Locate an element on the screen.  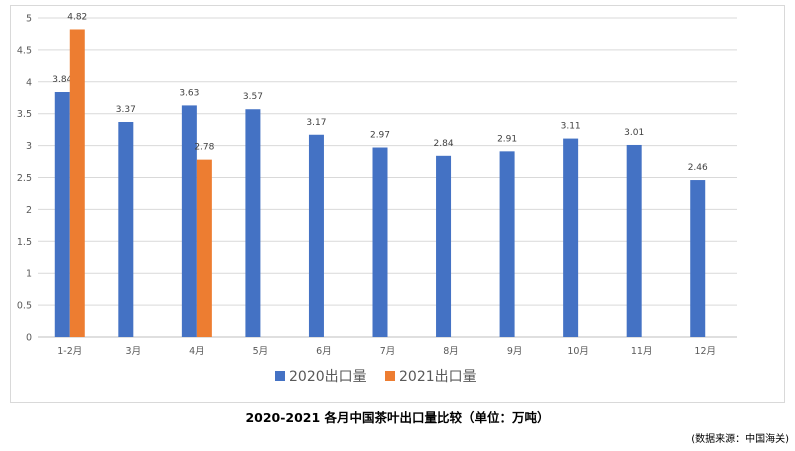
y-tick-label: 0.5 is located at coordinates (24, 306).